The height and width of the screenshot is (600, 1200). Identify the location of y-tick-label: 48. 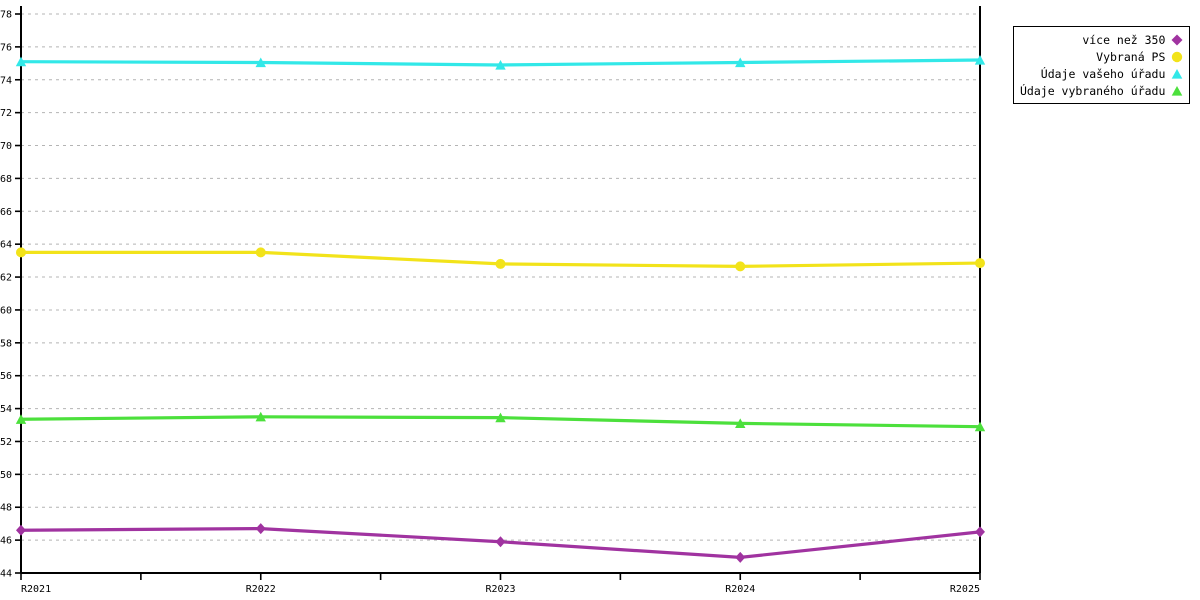
(6, 508).